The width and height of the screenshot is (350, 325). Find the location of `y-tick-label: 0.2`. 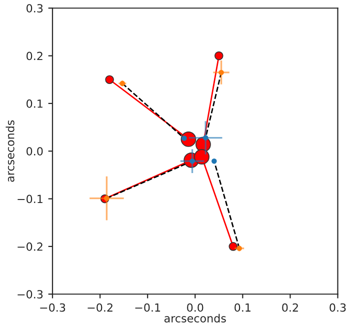

y-tick-label: 0.2 is located at coordinates (34, 56).